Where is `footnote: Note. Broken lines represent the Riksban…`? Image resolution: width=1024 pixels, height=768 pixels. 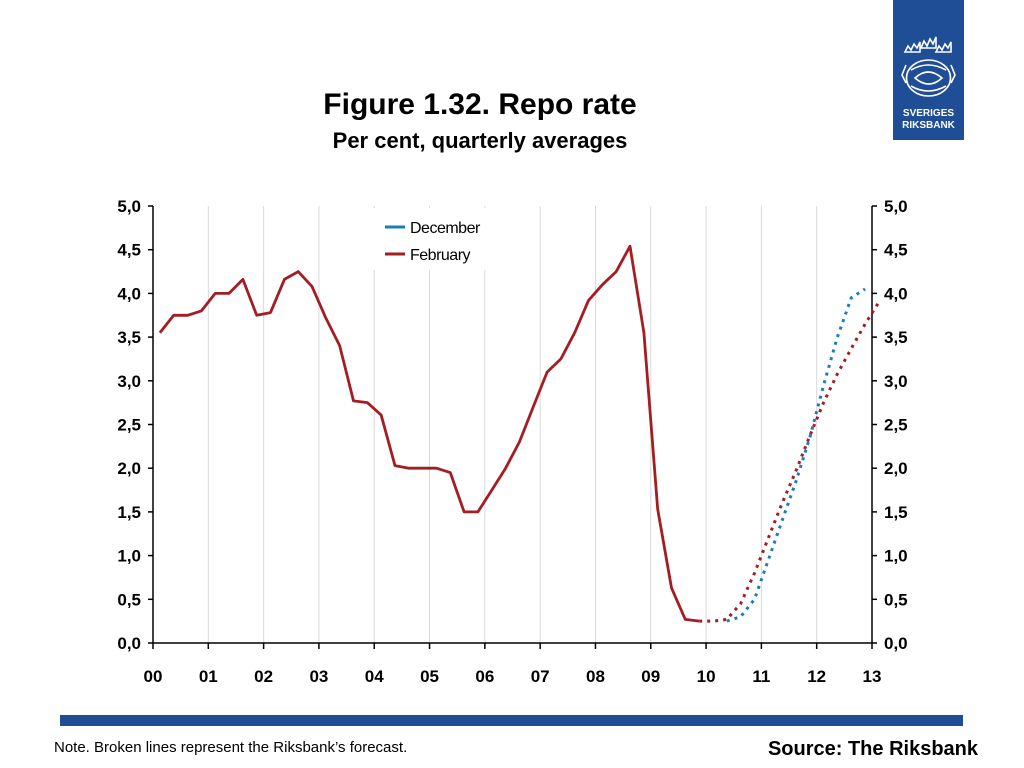
footnote: Note. Broken lines represent the Riksban… is located at coordinates (231, 747).